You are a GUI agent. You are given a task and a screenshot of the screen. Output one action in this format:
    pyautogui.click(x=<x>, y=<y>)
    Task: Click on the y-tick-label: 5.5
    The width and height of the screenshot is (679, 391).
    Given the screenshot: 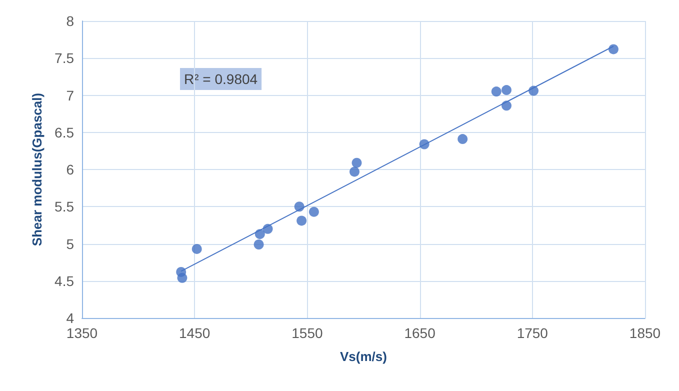 What is the action you would take?
    pyautogui.click(x=64, y=206)
    